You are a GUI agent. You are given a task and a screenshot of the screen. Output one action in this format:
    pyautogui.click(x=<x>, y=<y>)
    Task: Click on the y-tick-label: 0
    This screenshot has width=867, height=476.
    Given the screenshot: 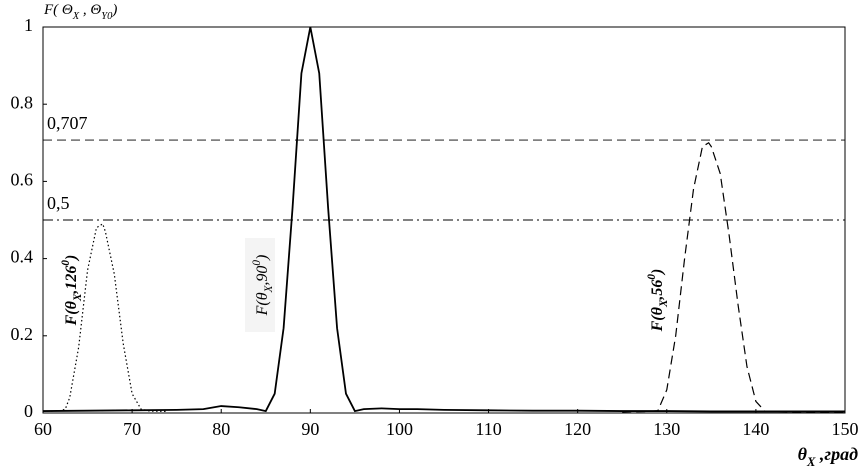 What is the action you would take?
    pyautogui.click(x=28, y=411)
    